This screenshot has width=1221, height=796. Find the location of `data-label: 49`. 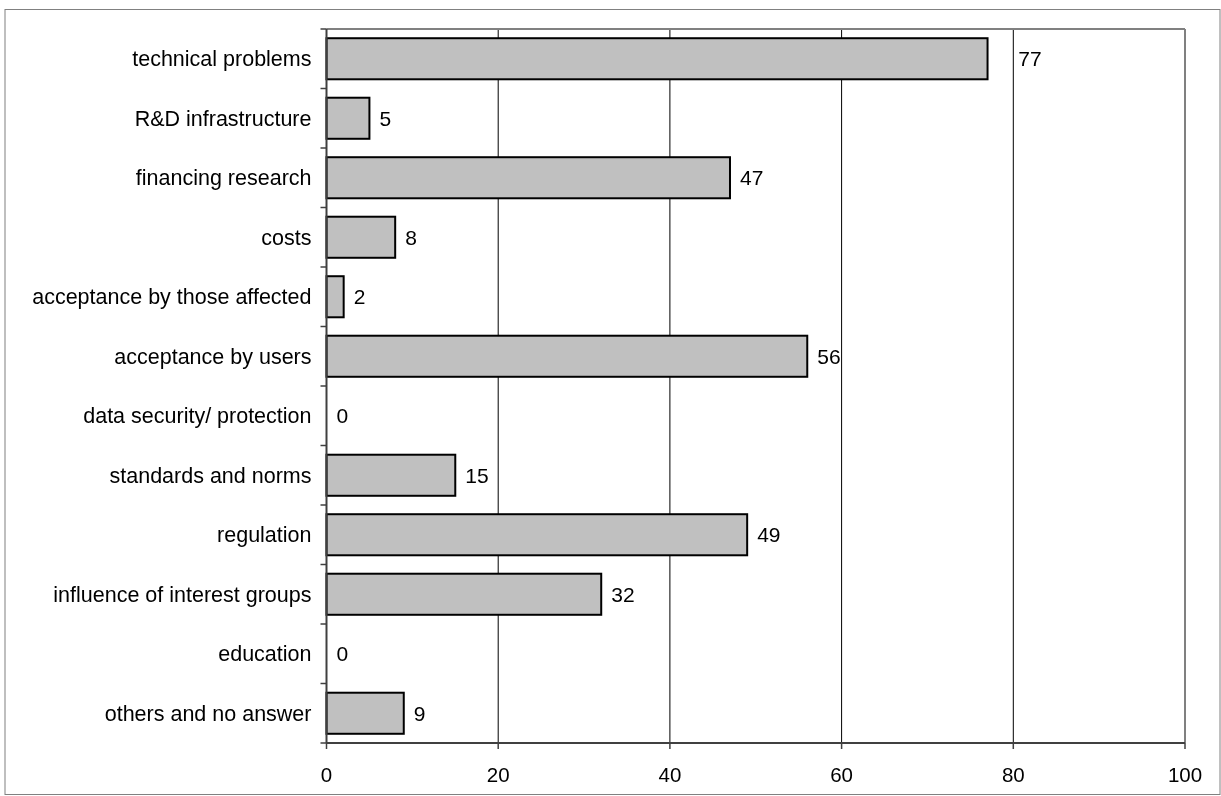

data-label: 49 is located at coordinates (769, 535).